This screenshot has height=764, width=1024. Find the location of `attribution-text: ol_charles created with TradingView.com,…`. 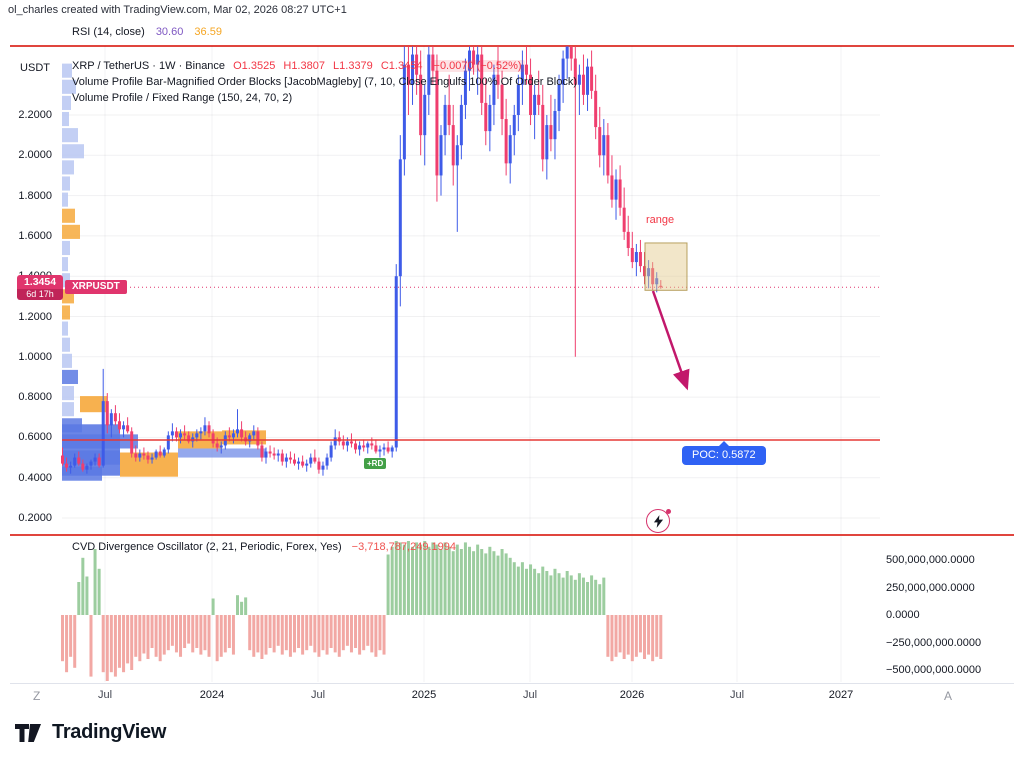

attribution-text: ol_charles created with TradingView.com,… is located at coordinates (177, 10).